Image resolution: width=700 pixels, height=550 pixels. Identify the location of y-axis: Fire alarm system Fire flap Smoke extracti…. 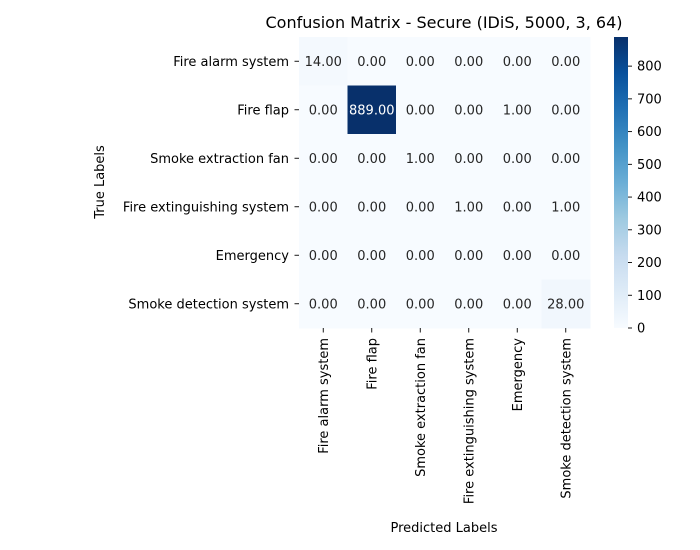
(211, 183).